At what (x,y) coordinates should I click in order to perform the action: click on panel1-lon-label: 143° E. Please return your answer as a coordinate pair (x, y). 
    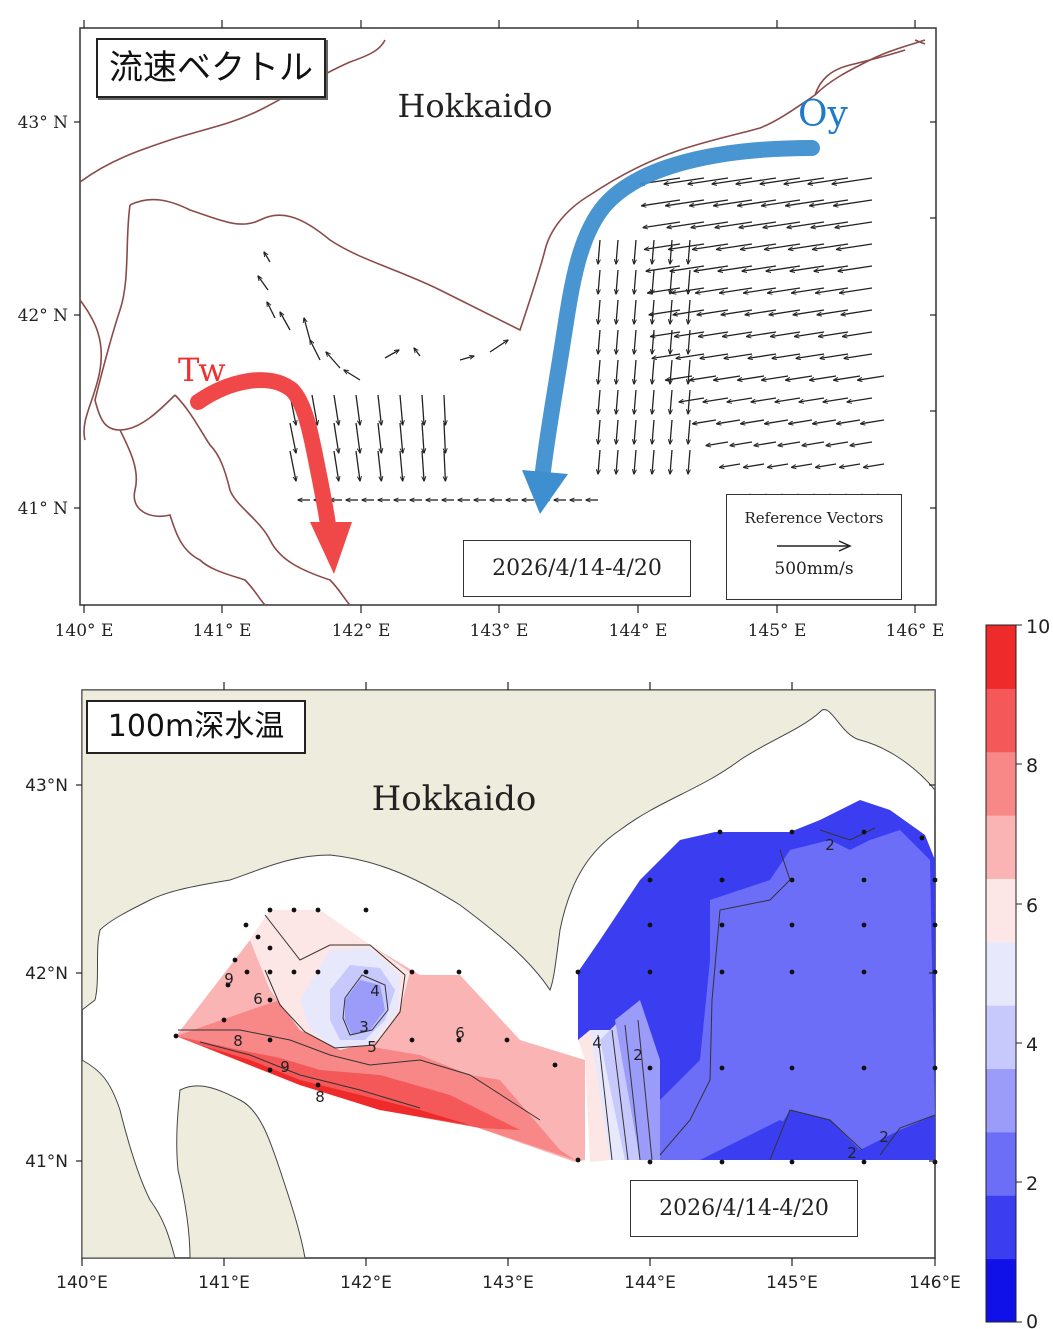
    Looking at the image, I should click on (499, 631).